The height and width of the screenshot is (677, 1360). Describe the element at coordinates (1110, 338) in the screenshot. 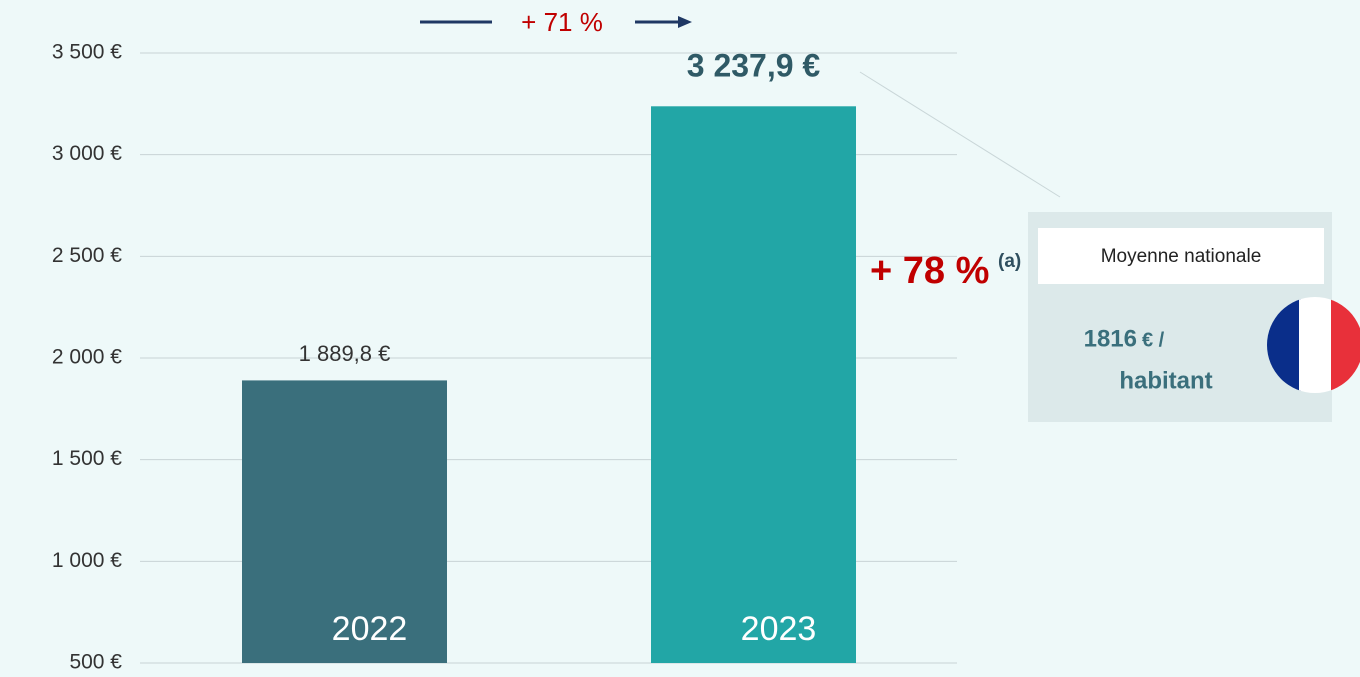

I see `average-value: 1816` at that location.